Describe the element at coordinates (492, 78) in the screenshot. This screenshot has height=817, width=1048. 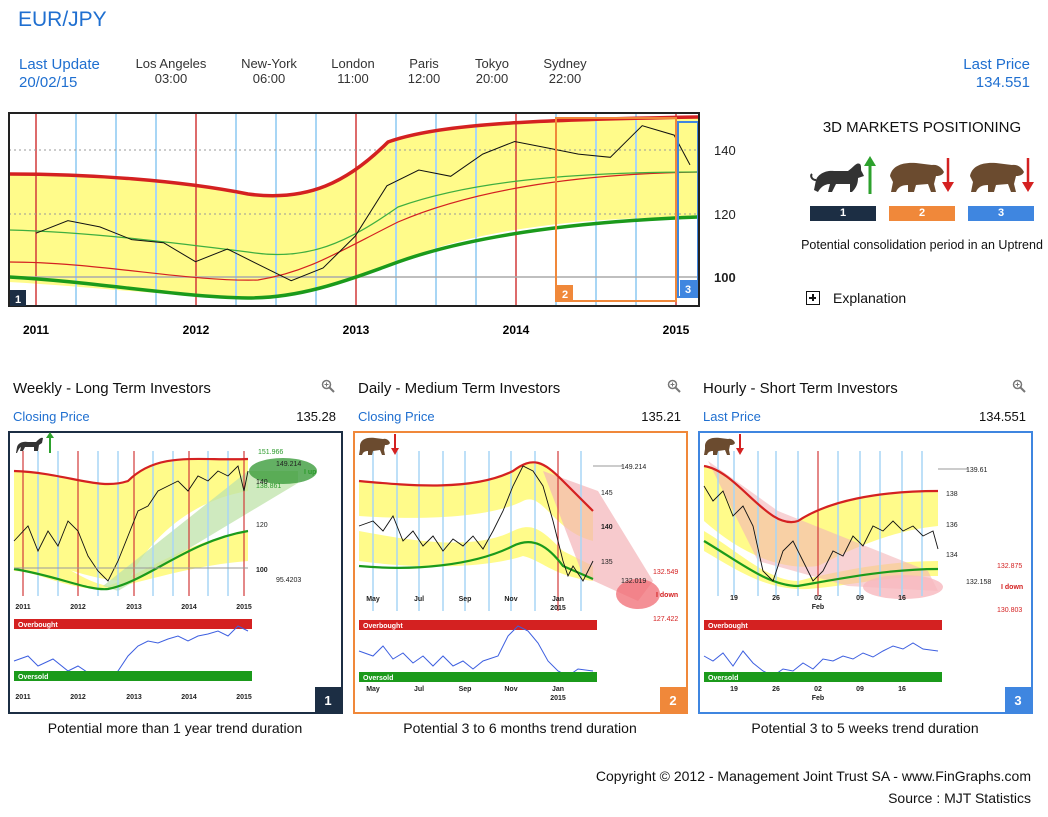
I see `city-time: 20:00` at that location.